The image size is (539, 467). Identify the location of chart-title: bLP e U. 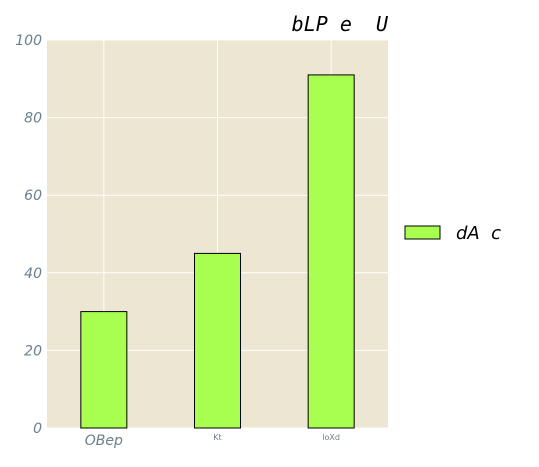
(340, 24).